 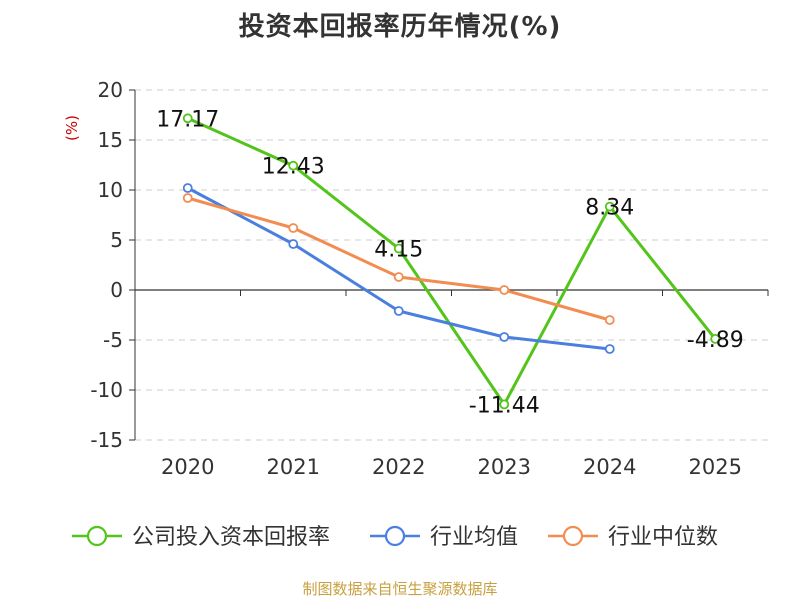 What do you see at coordinates (187, 467) in the screenshot?
I see `x-tick-label: 2020` at bounding box center [187, 467].